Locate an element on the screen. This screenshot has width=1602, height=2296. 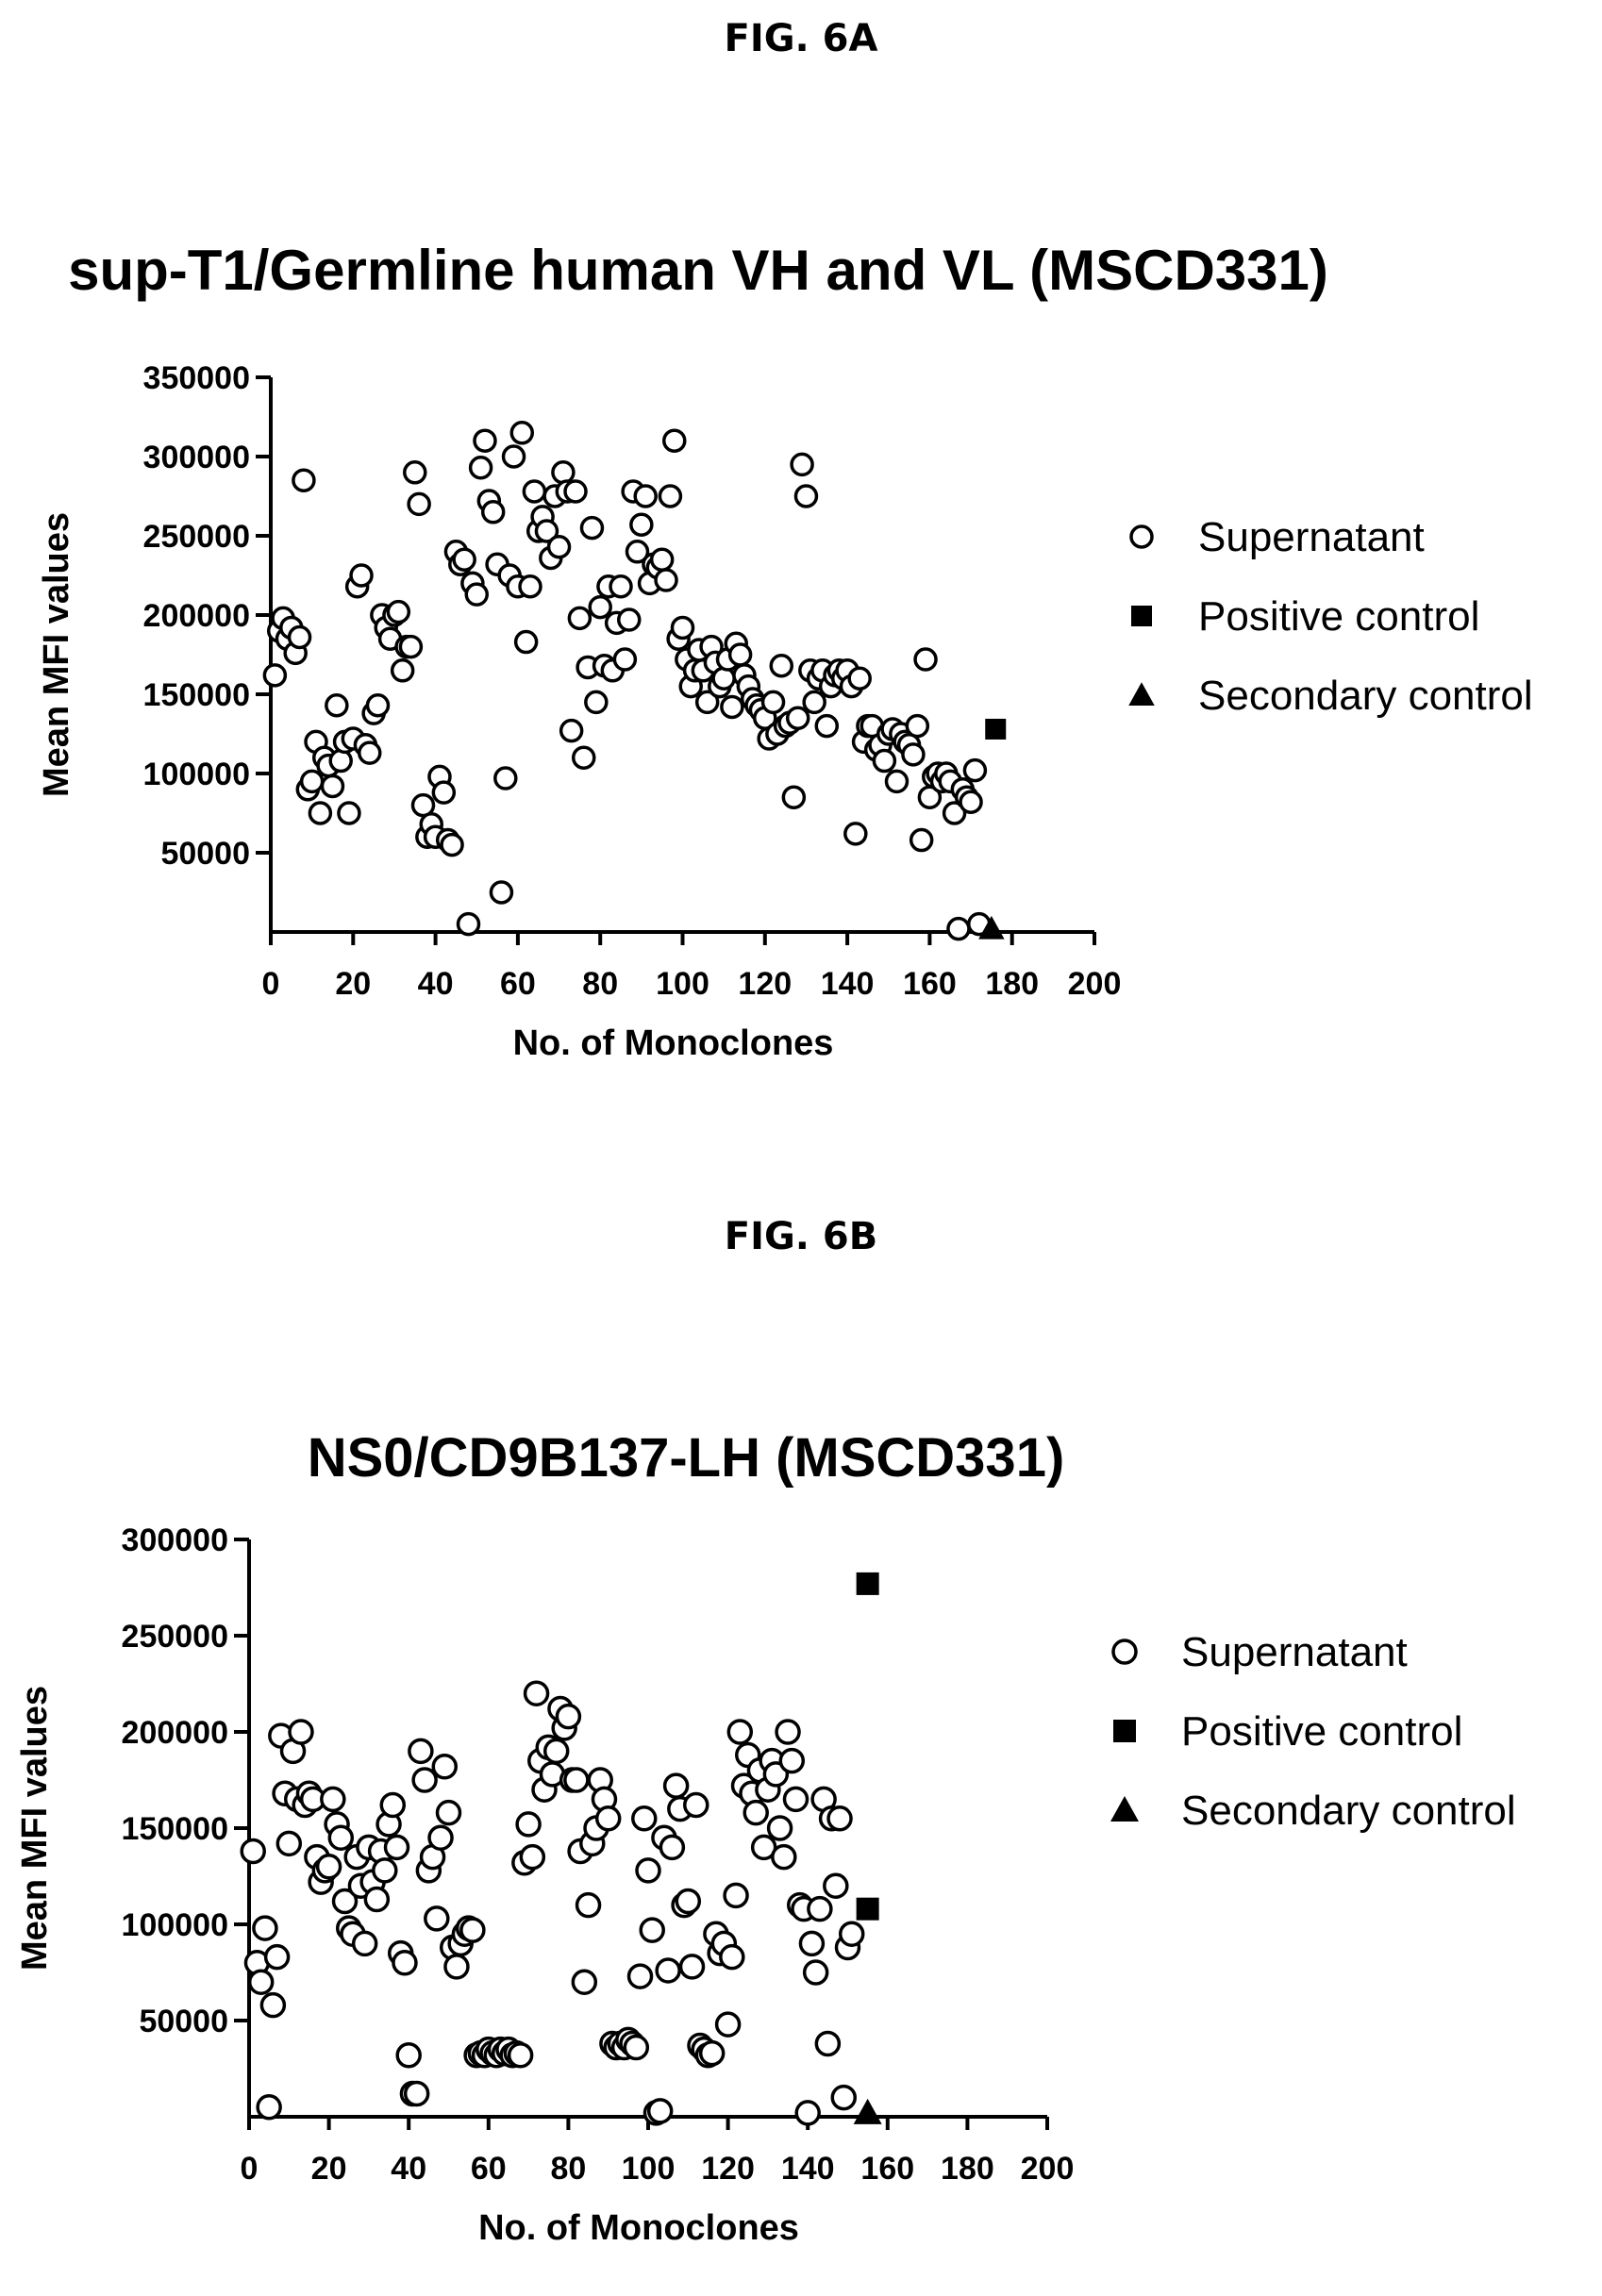
fig6b-x-tick-label: 40 is located at coordinates (408, 2169).